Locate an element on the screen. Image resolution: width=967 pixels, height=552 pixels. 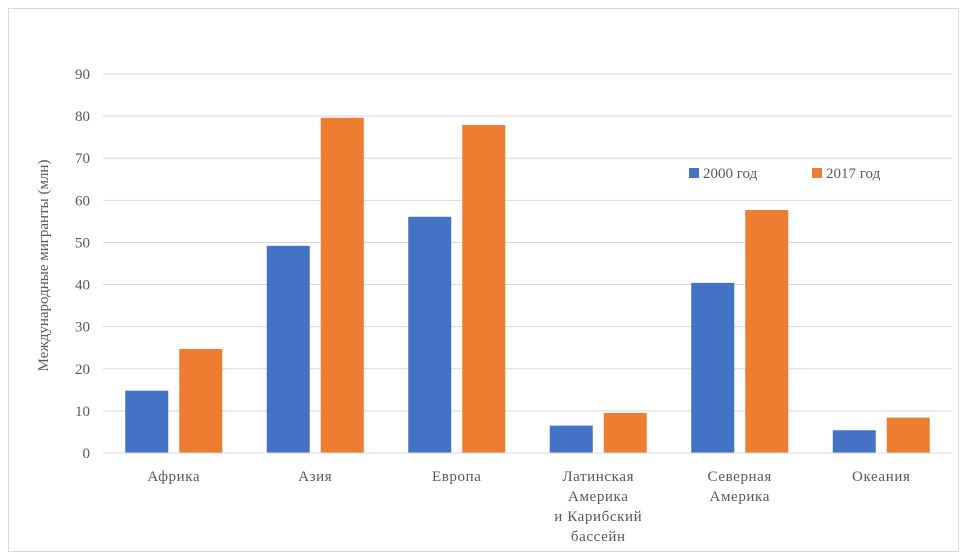
legend-label: 2000 год is located at coordinates (730, 174).